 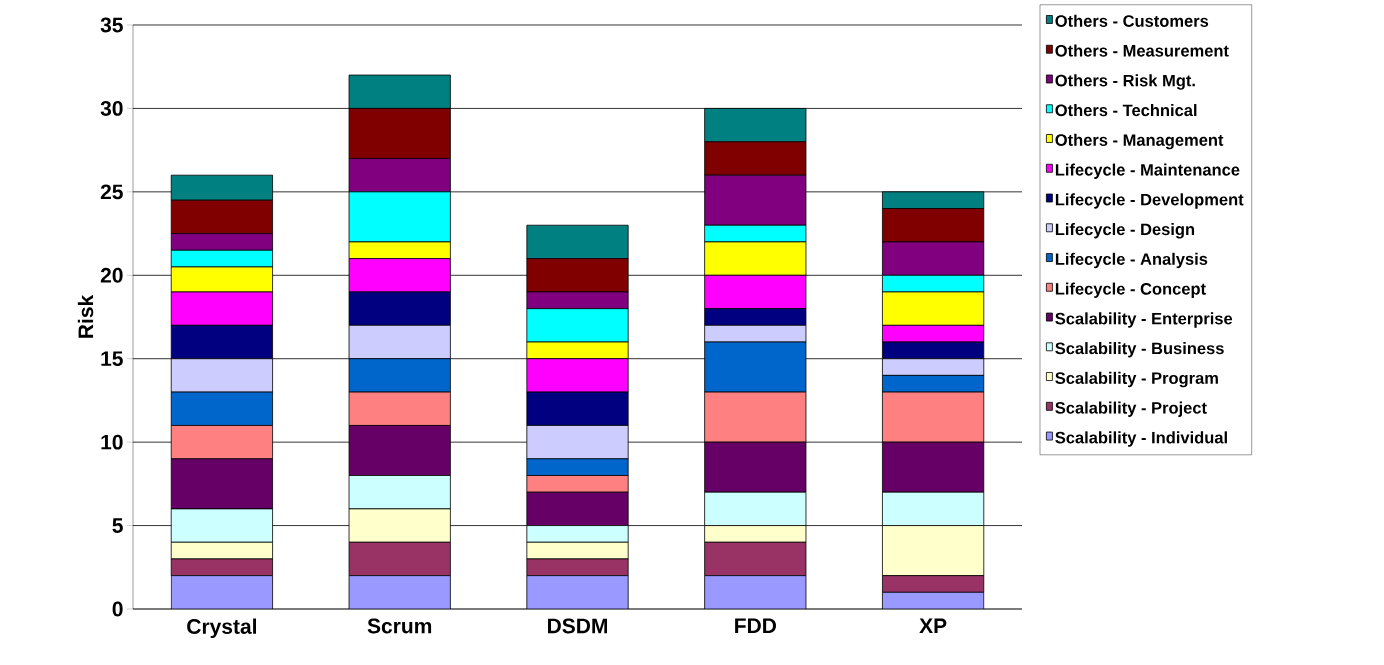 What do you see at coordinates (1139, 350) in the screenshot?
I see `legend-label: Scalability - Business` at bounding box center [1139, 350].